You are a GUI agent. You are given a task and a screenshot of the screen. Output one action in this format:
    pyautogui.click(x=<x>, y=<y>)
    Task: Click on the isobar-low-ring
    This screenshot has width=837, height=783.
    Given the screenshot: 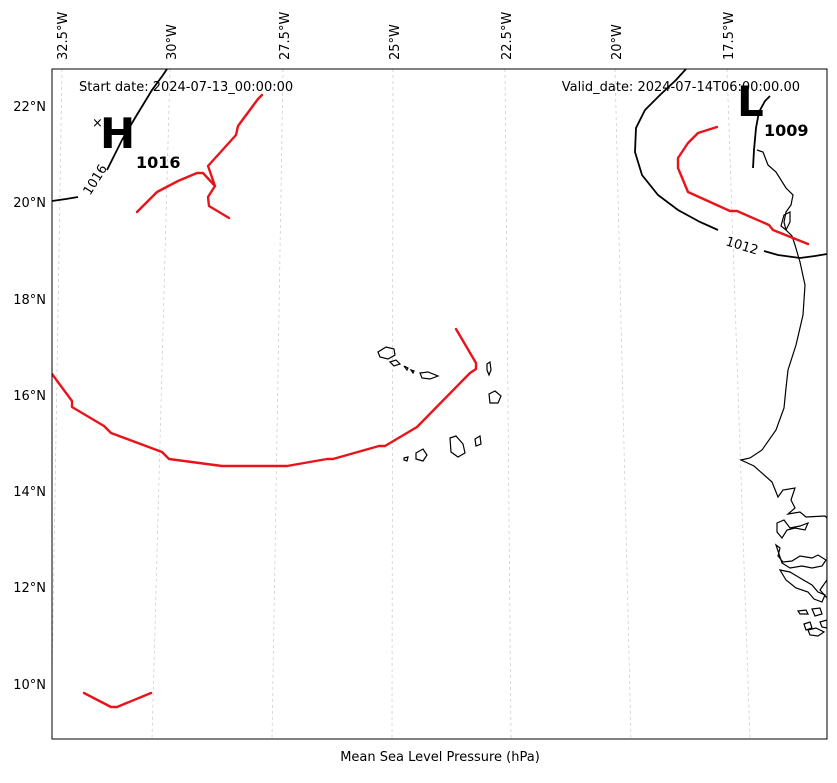 What is the action you would take?
    pyautogui.click(x=761, y=132)
    